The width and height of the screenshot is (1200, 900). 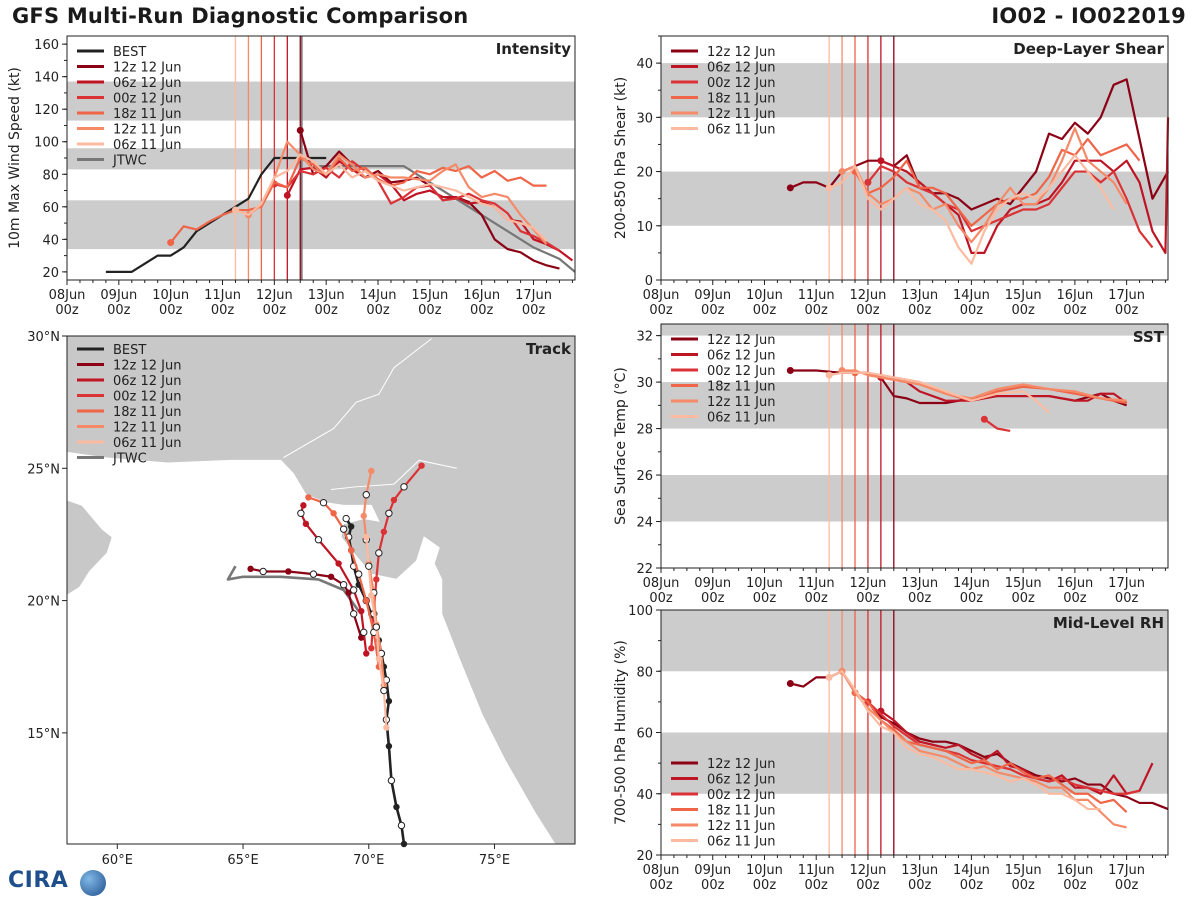 What do you see at coordinates (43, 337) in the screenshot?
I see `track-ytick-label: 30°N` at bounding box center [43, 337].